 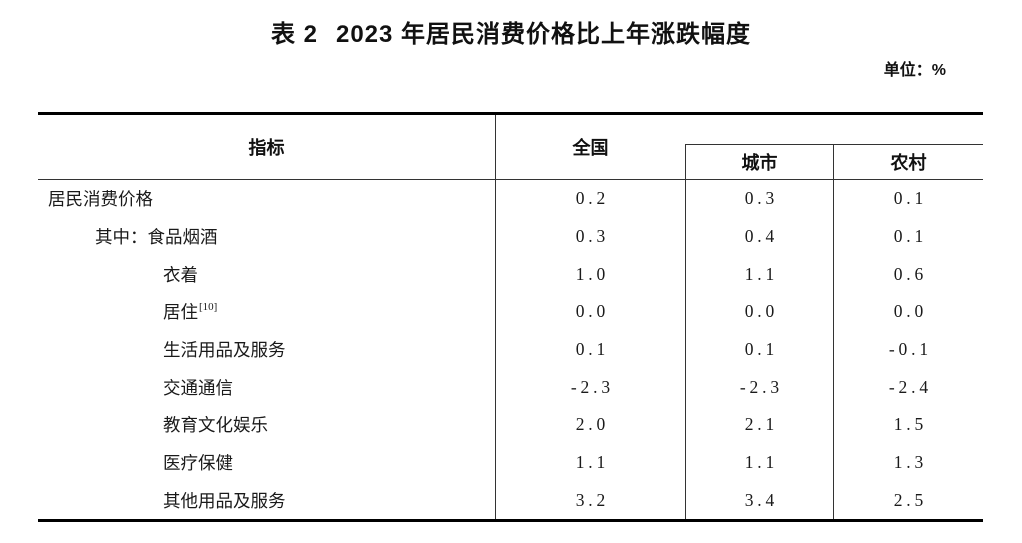 What do you see at coordinates (908, 312) in the screenshot?
I see `value-rural: 0.0` at bounding box center [908, 312].